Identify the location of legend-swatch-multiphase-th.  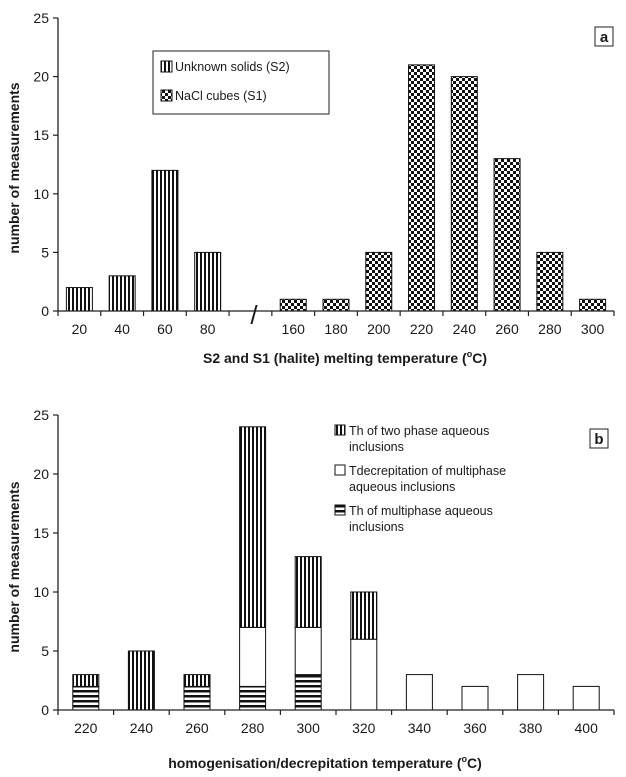
(340, 510).